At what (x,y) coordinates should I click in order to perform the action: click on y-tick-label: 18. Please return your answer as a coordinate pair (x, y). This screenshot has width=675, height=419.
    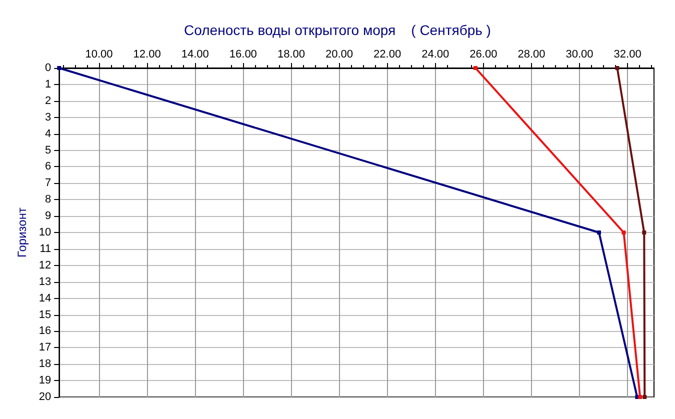
    Looking at the image, I should click on (45, 364).